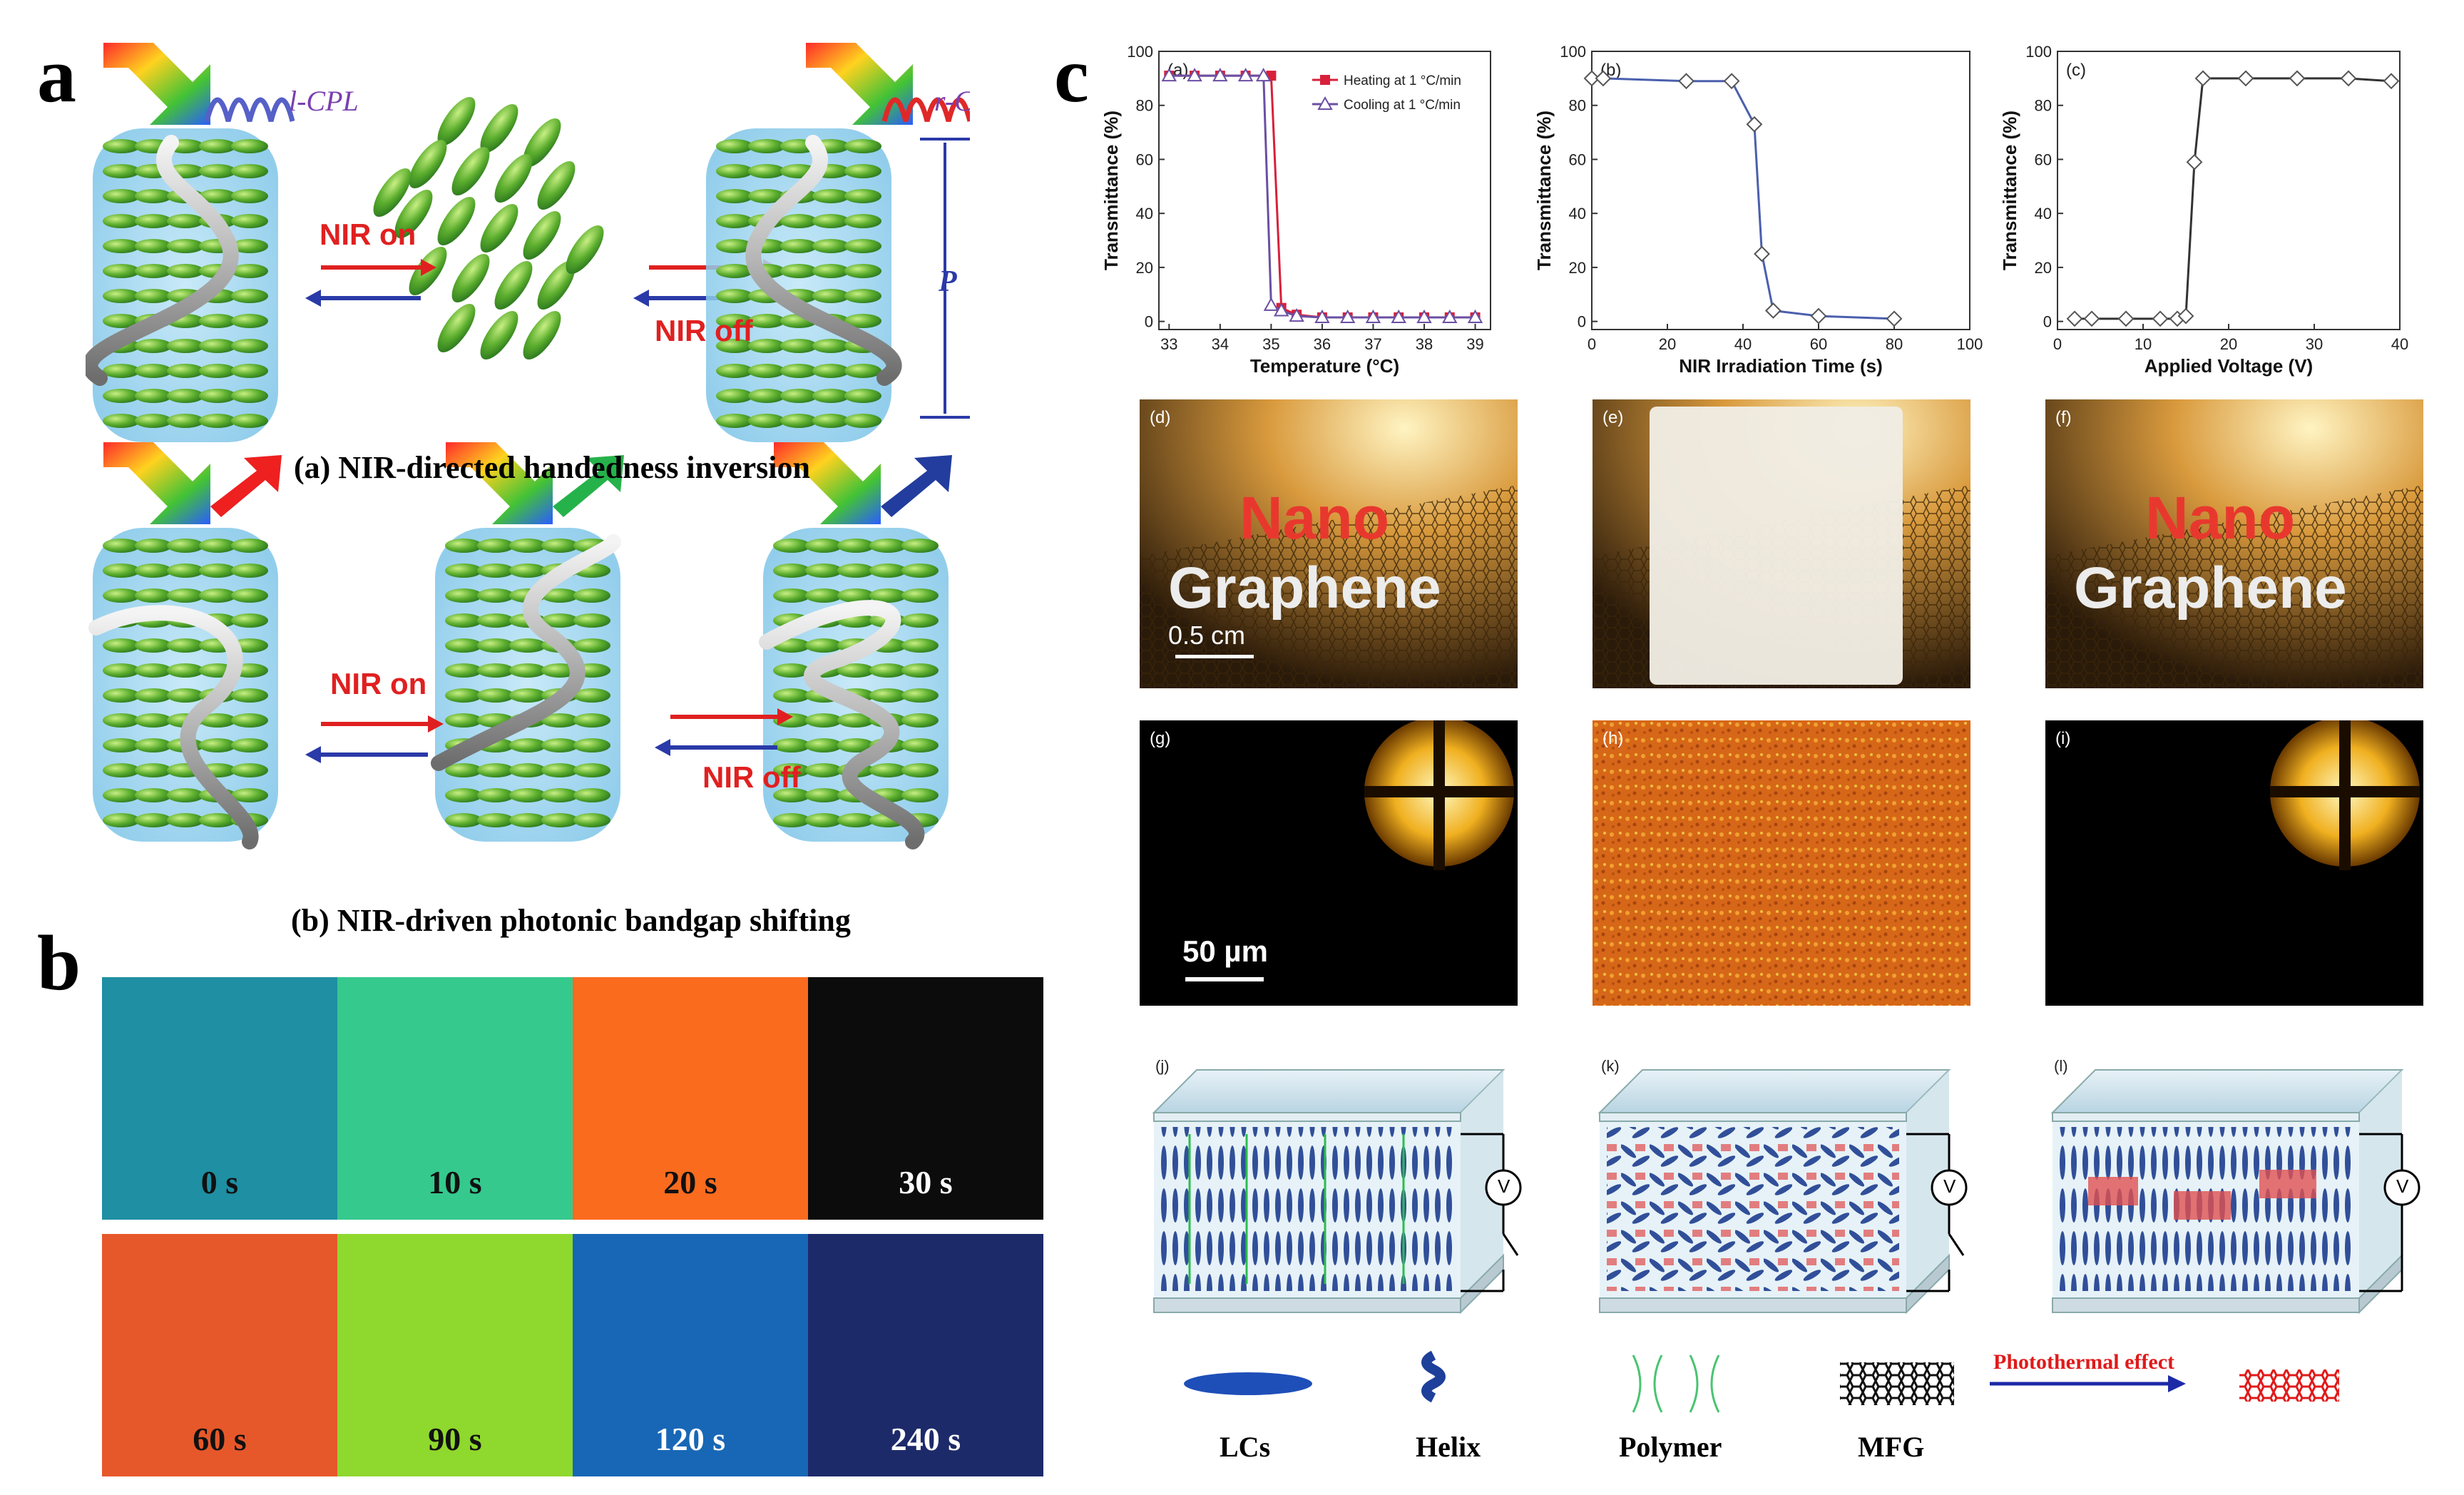  Describe the element at coordinates (925, 1098) in the screenshot. I see `color-swatch: 30 s` at that location.